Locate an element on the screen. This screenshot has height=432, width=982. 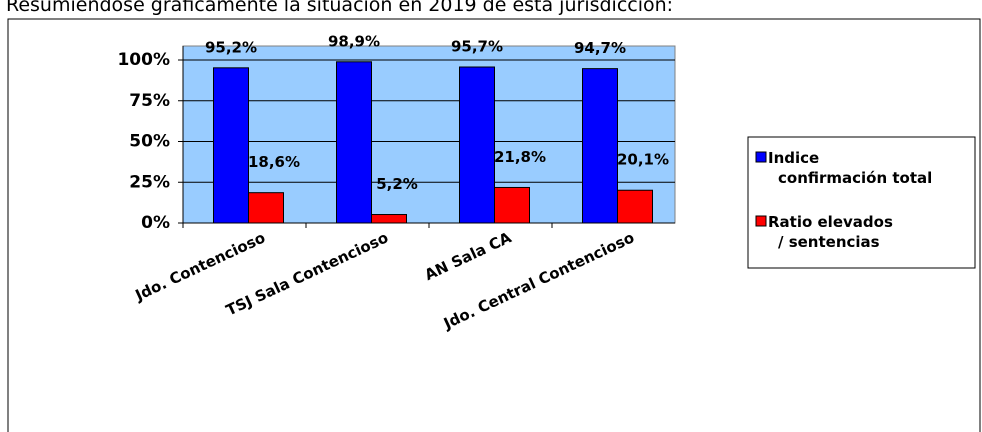
data-label: 95,2% is located at coordinates (231, 47).